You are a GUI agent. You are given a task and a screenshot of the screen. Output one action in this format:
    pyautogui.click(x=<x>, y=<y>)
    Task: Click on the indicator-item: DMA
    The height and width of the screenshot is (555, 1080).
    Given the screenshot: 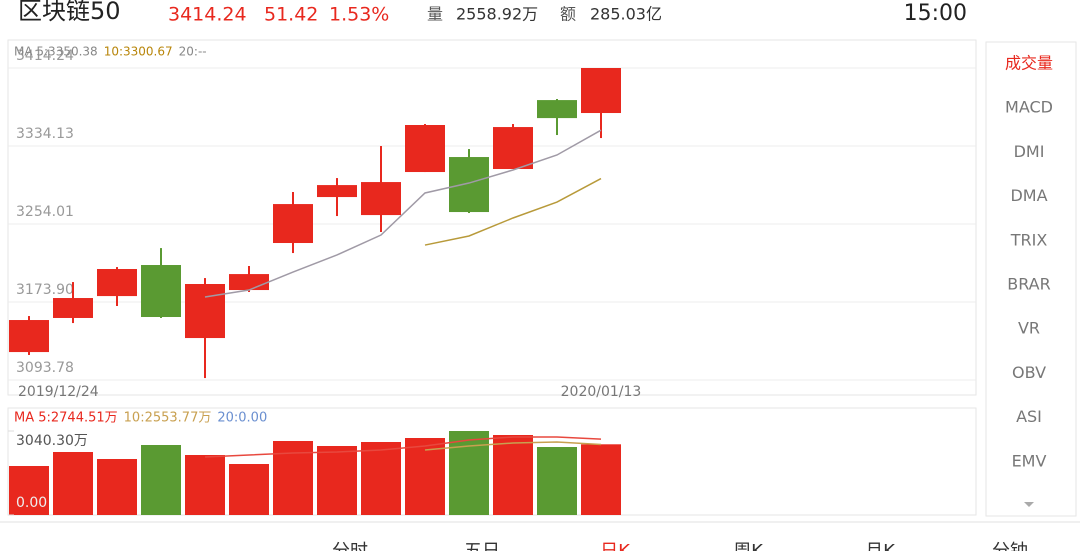 What is the action you would take?
    pyautogui.click(x=1028, y=195)
    